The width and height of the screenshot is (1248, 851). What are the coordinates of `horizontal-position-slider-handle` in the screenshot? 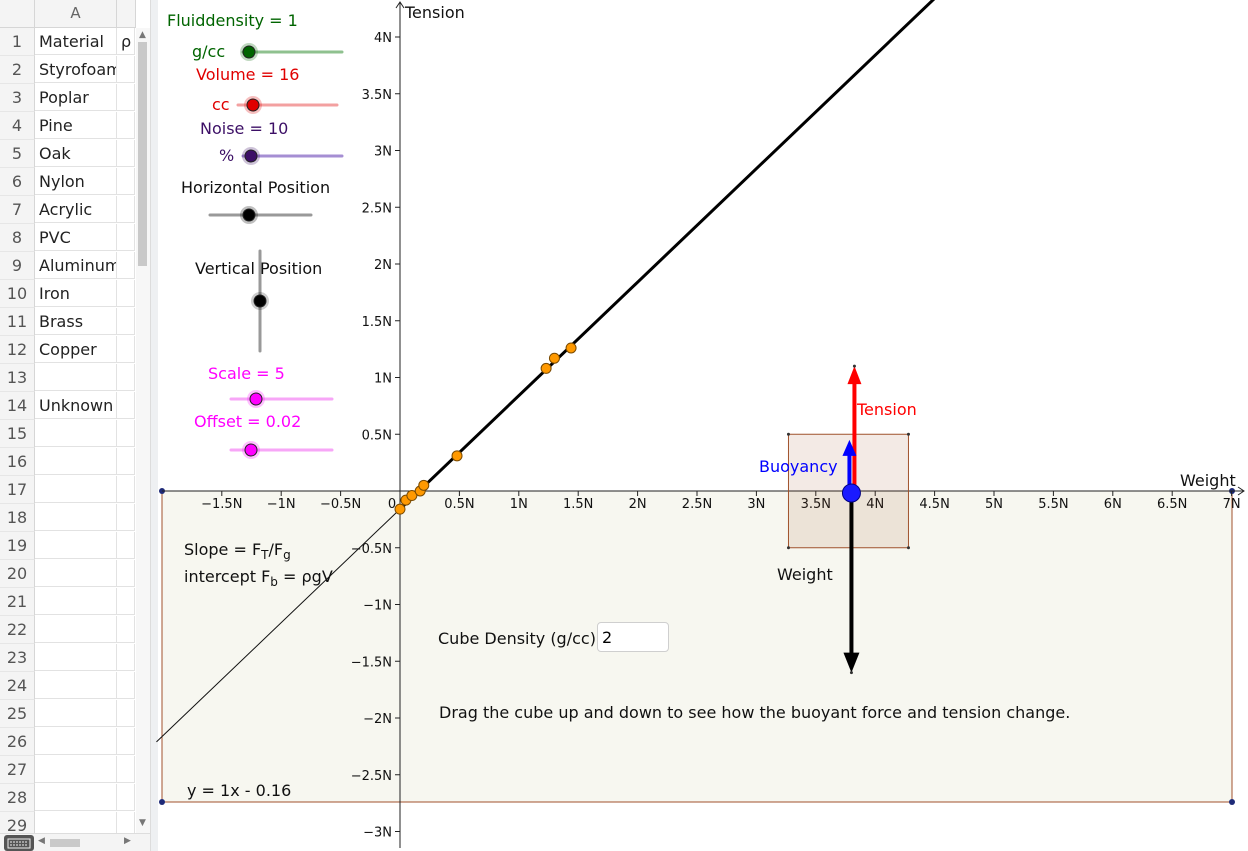 It's located at (249, 215).